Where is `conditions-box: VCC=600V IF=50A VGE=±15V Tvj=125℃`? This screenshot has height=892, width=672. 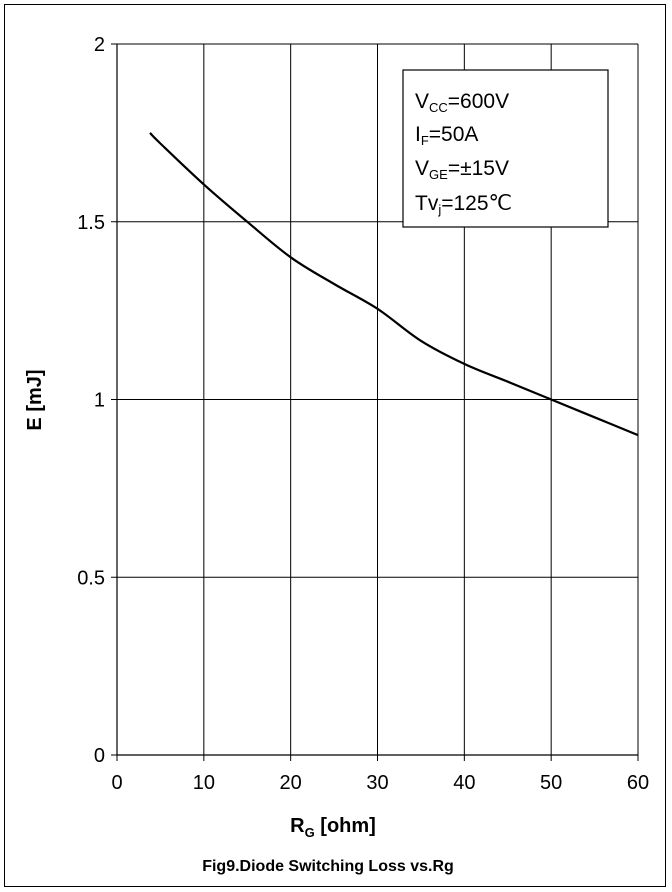 conditions-box: VCC=600V IF=50A VGE=±15V Tvj=125℃ is located at coordinates (505, 148).